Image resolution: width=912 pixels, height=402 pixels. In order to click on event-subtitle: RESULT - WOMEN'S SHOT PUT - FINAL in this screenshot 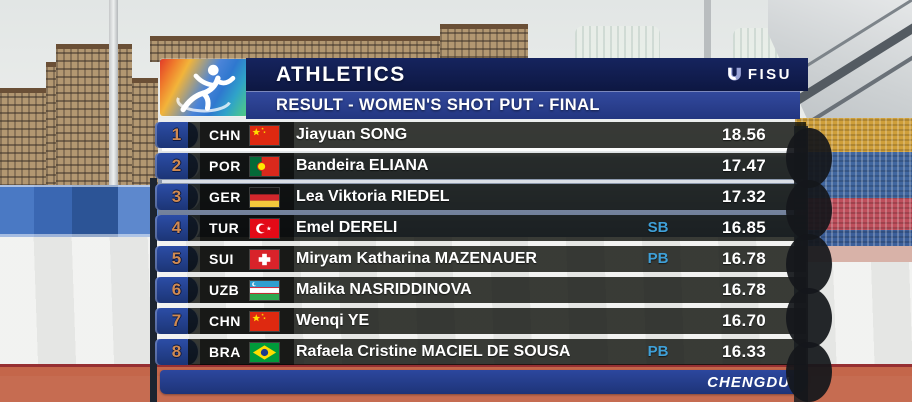, I will do `click(438, 105)`.